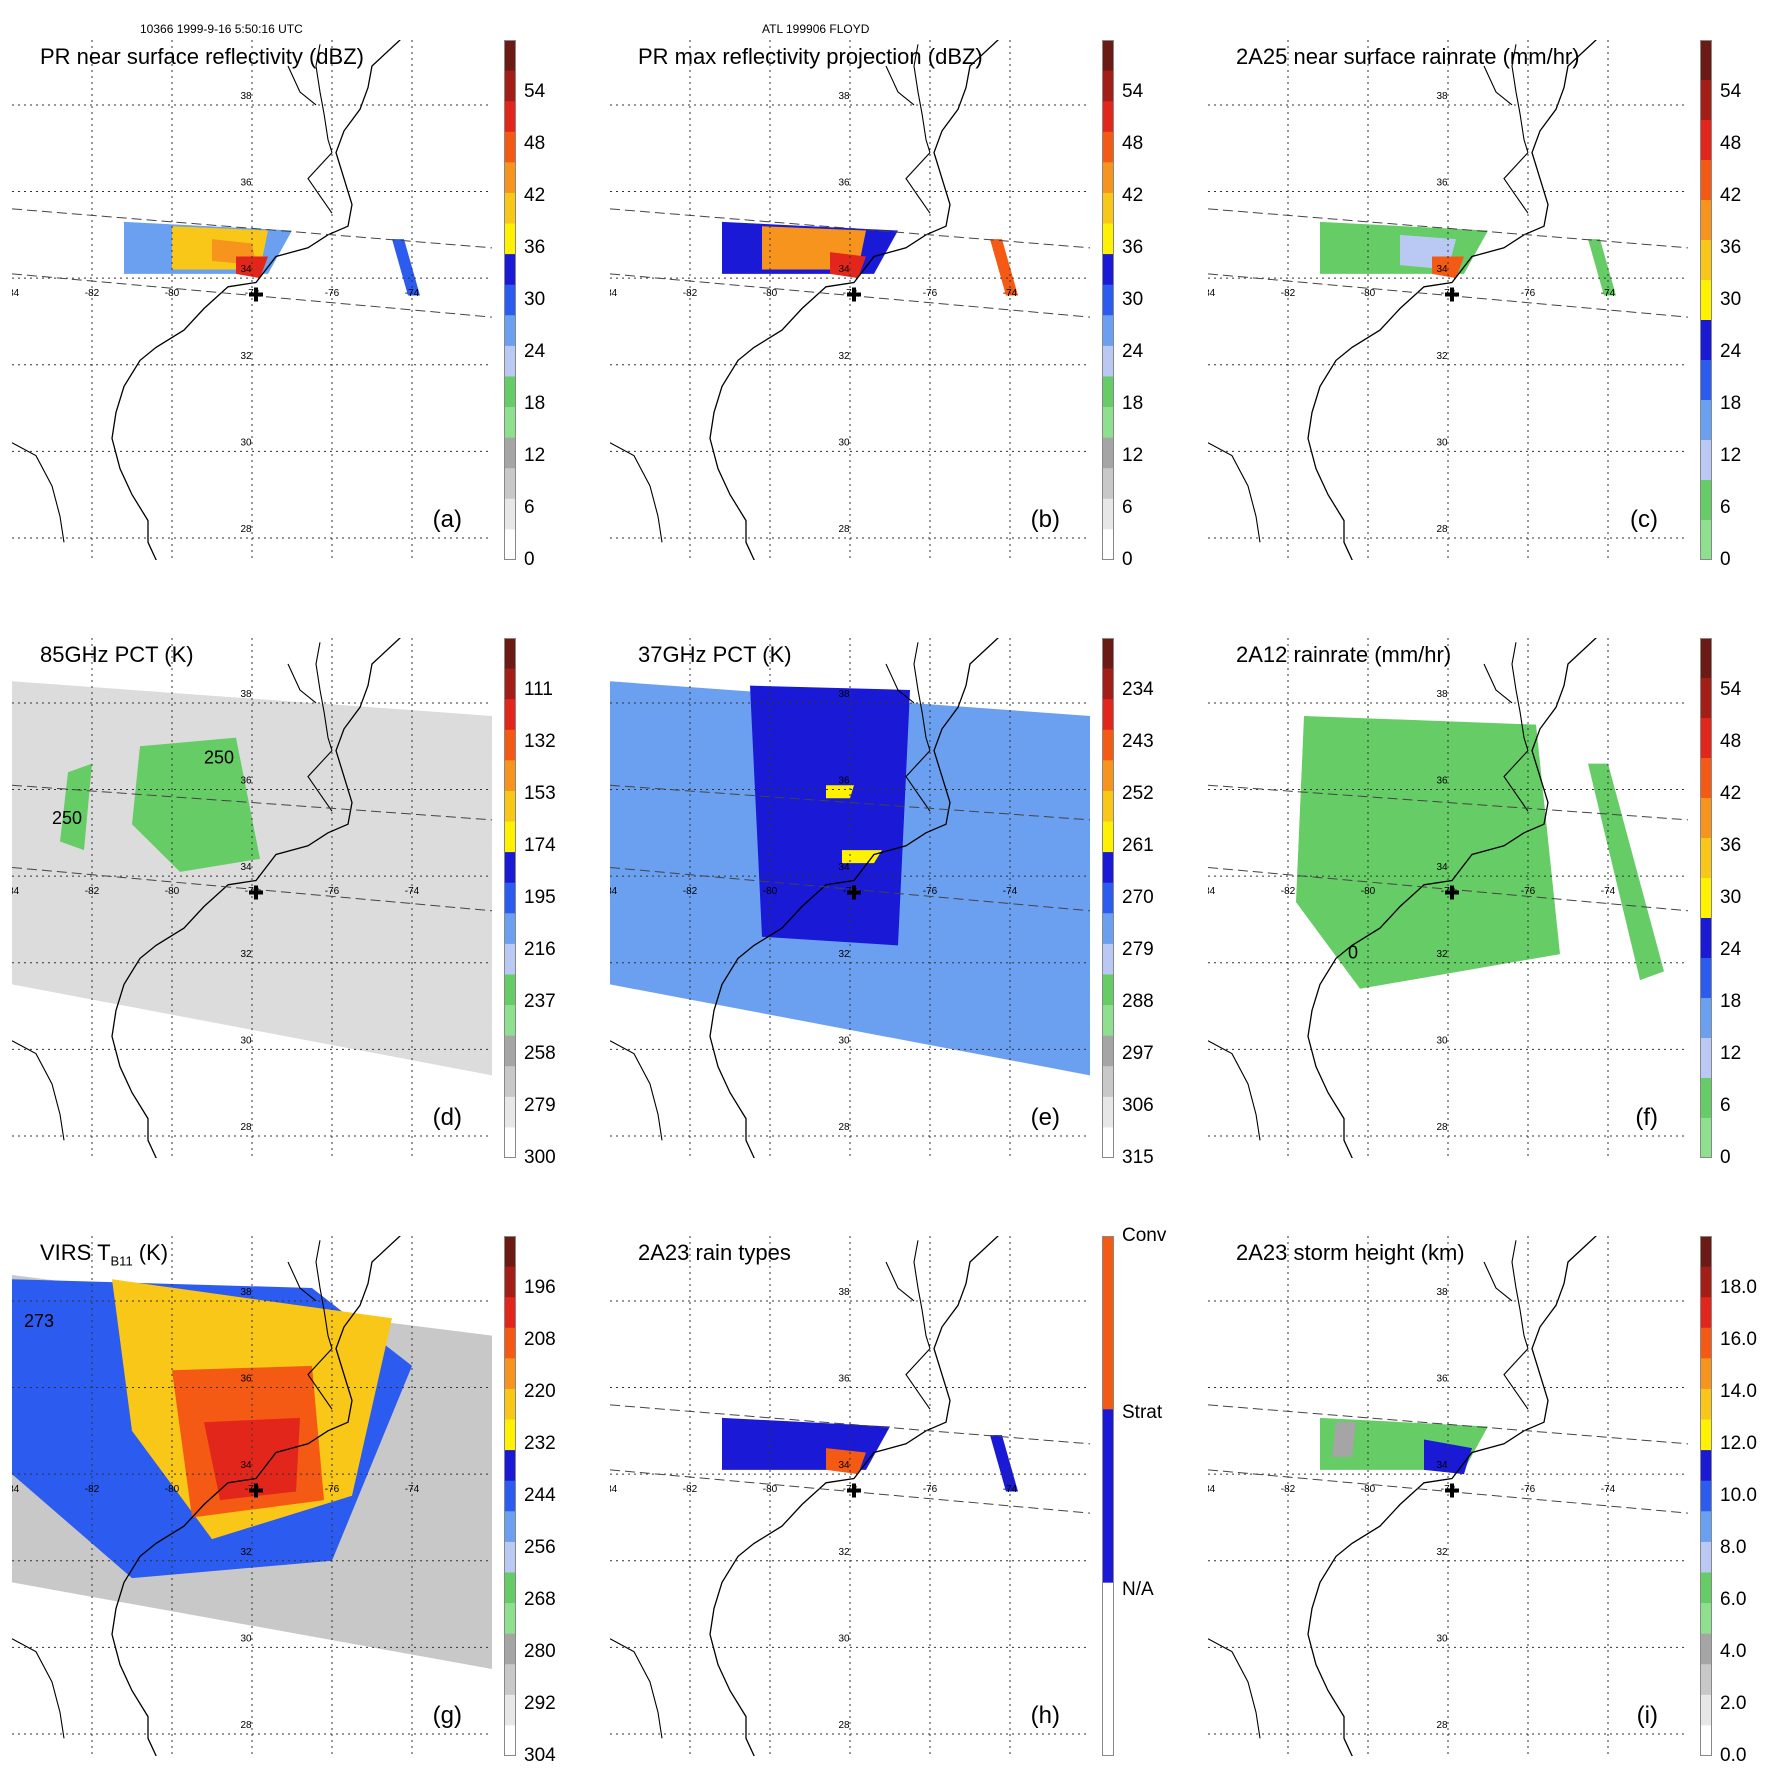 The height and width of the screenshot is (1771, 1771). Describe the element at coordinates (1138, 1053) in the screenshot. I see `colorbar-tick-label: 297` at that location.